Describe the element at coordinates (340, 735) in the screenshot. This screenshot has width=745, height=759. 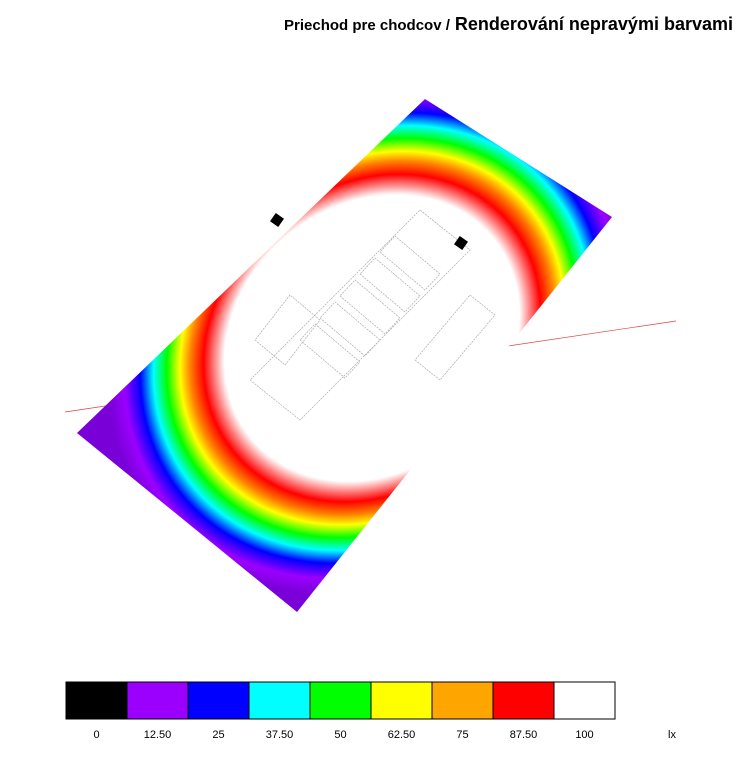
I see `legend-label: 50` at that location.